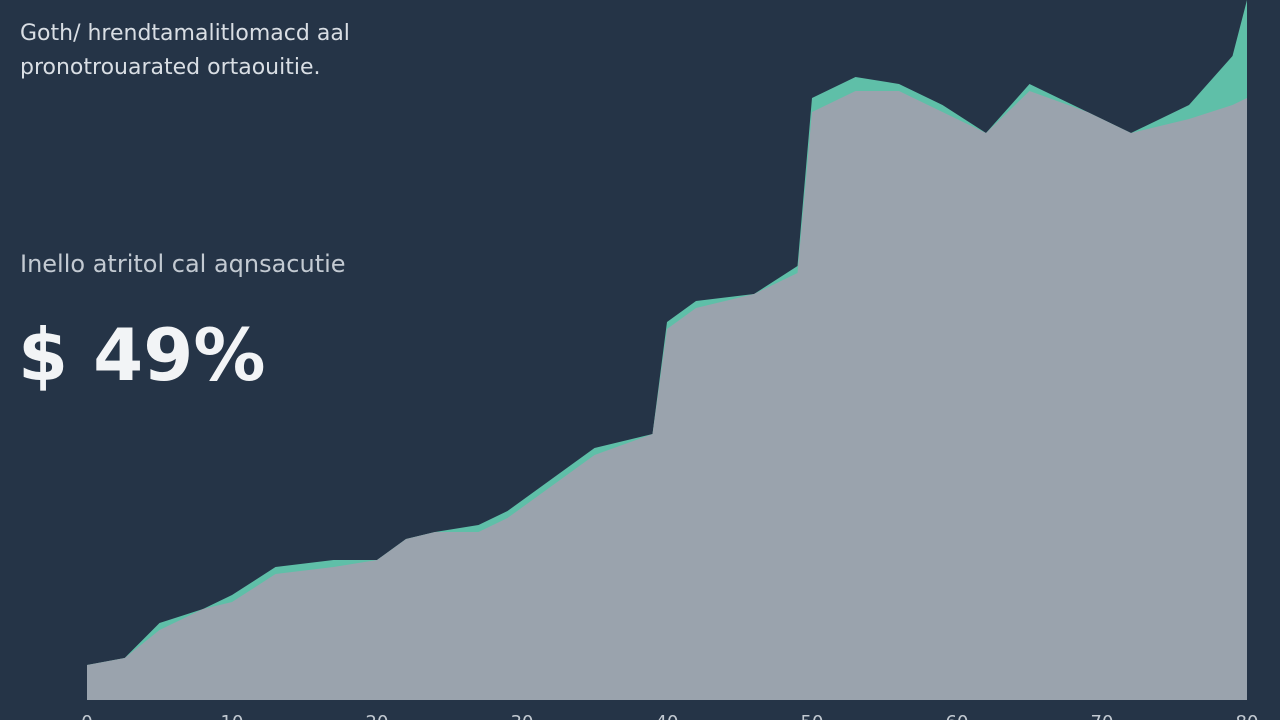 This screenshot has height=720, width=1280. I want to click on x-tick-label: 10, so click(232, 716).